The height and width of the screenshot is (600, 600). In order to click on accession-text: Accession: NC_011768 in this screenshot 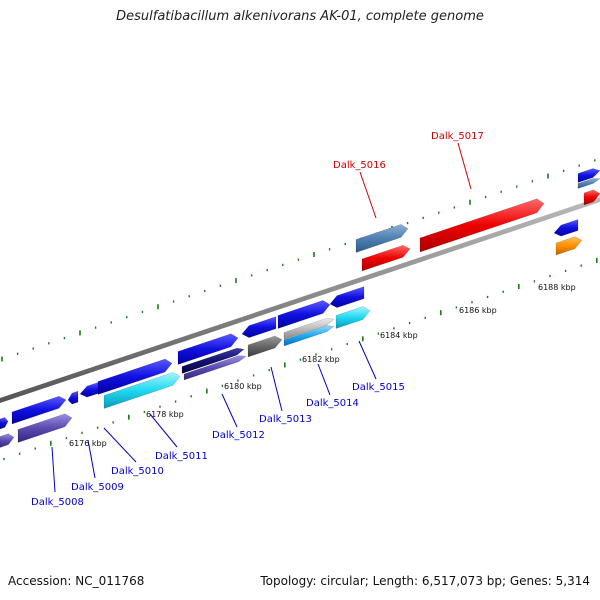, I will do `click(76, 581)`.